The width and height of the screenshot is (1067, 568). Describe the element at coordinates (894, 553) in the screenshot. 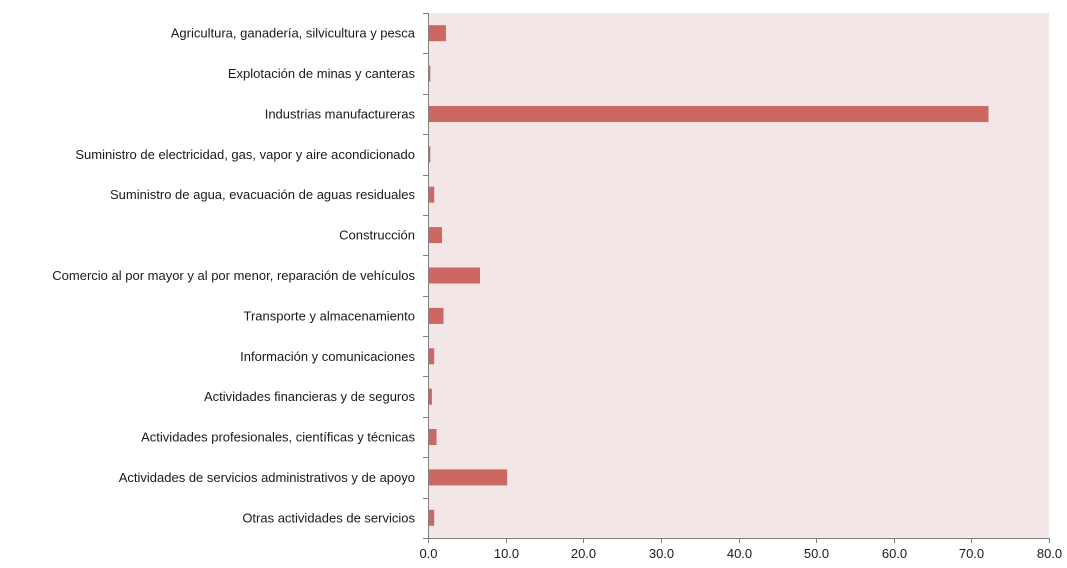

I see `x-tick-label: 60.0` at that location.